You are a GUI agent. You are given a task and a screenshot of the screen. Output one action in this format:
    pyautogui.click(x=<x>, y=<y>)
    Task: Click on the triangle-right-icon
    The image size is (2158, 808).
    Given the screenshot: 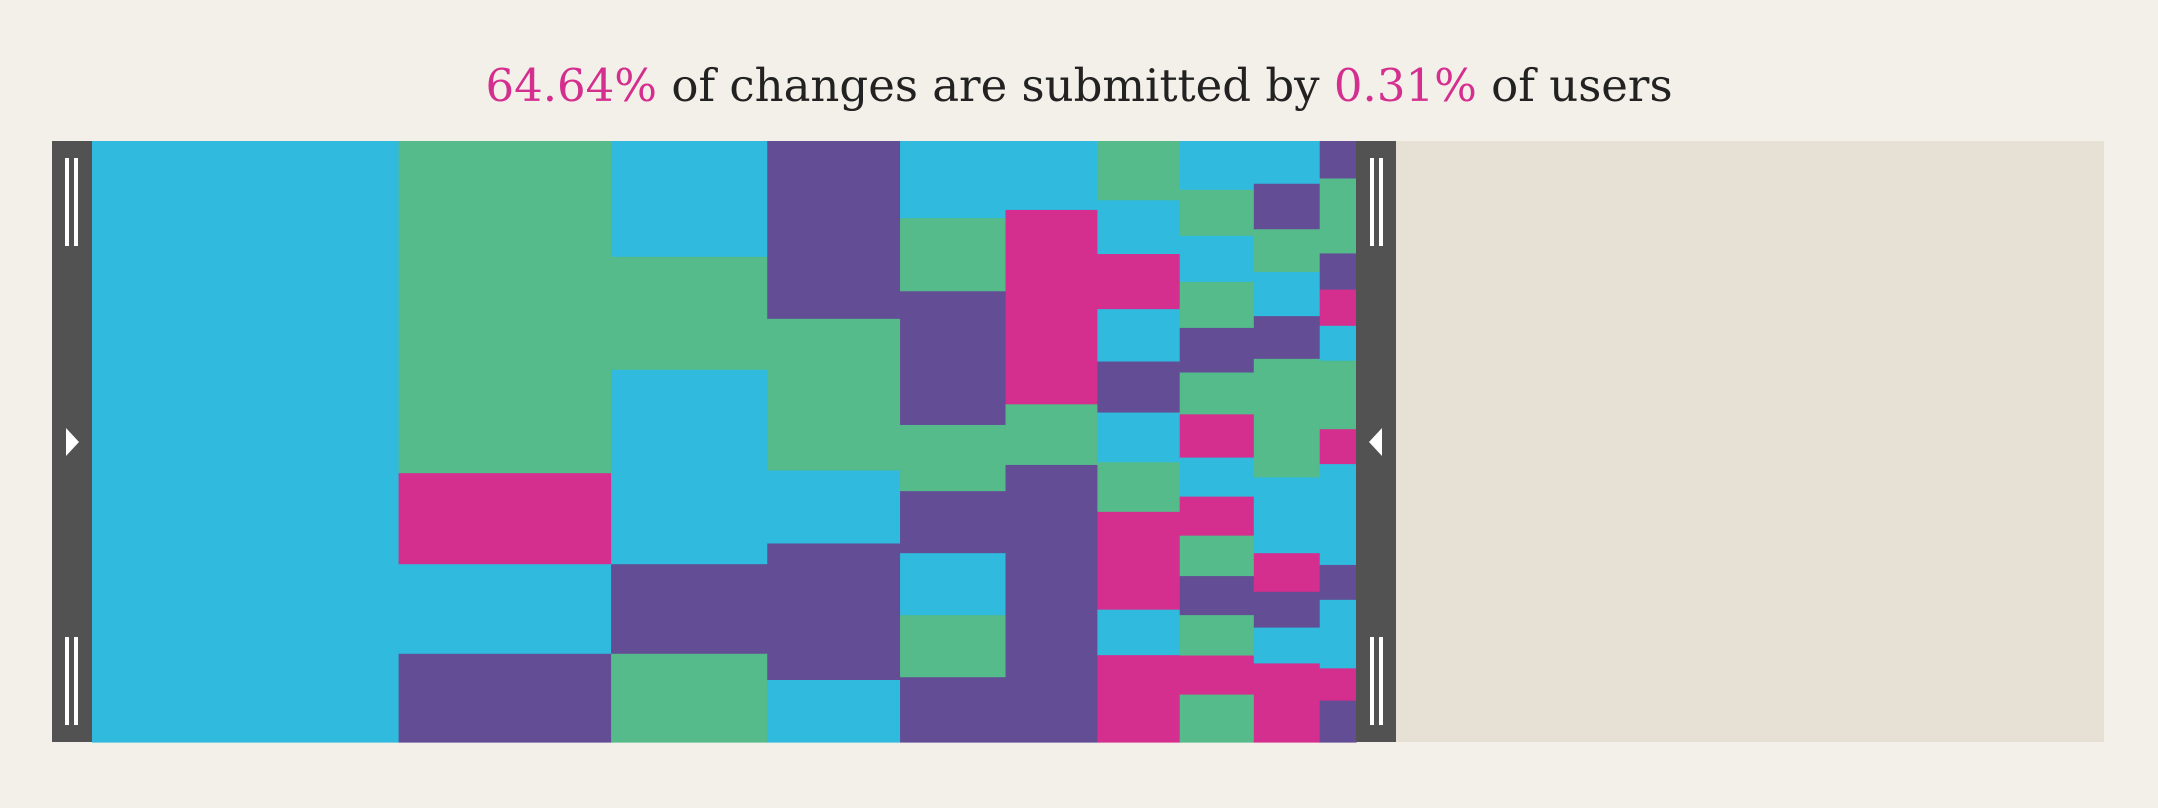 What is the action you would take?
    pyautogui.click(x=72, y=442)
    